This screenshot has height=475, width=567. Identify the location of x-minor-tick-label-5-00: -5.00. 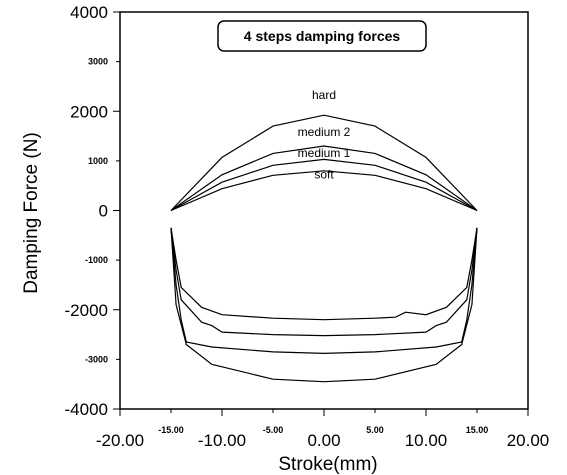
(273, 430).